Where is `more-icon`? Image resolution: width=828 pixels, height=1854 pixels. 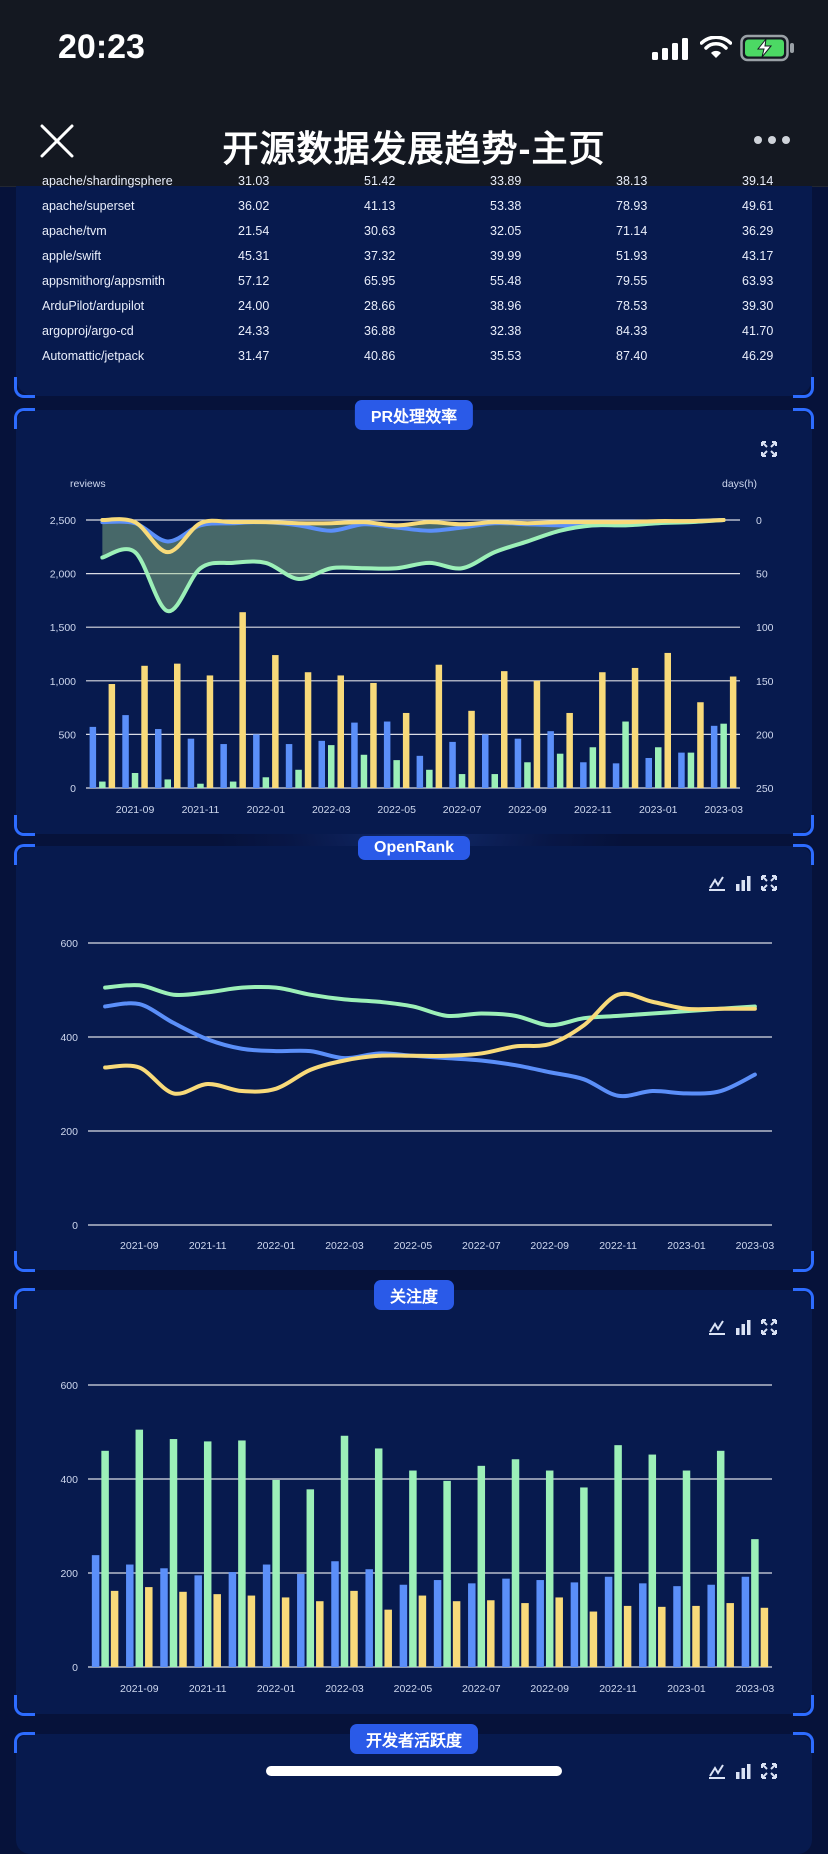
more-icon is located at coordinates (772, 140).